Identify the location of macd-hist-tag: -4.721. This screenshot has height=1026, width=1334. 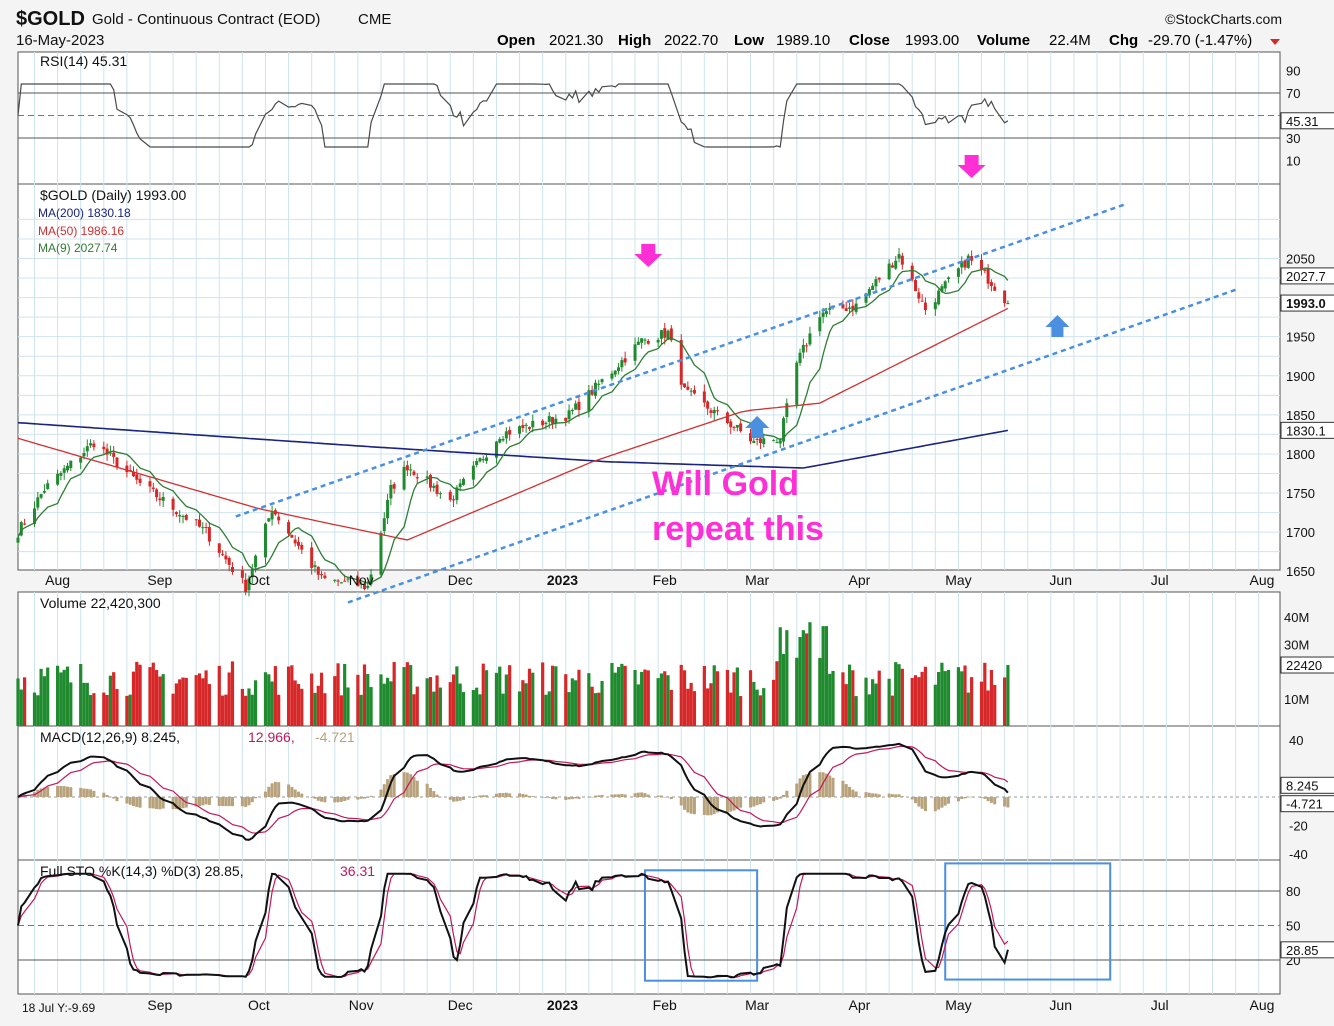
(1304, 804).